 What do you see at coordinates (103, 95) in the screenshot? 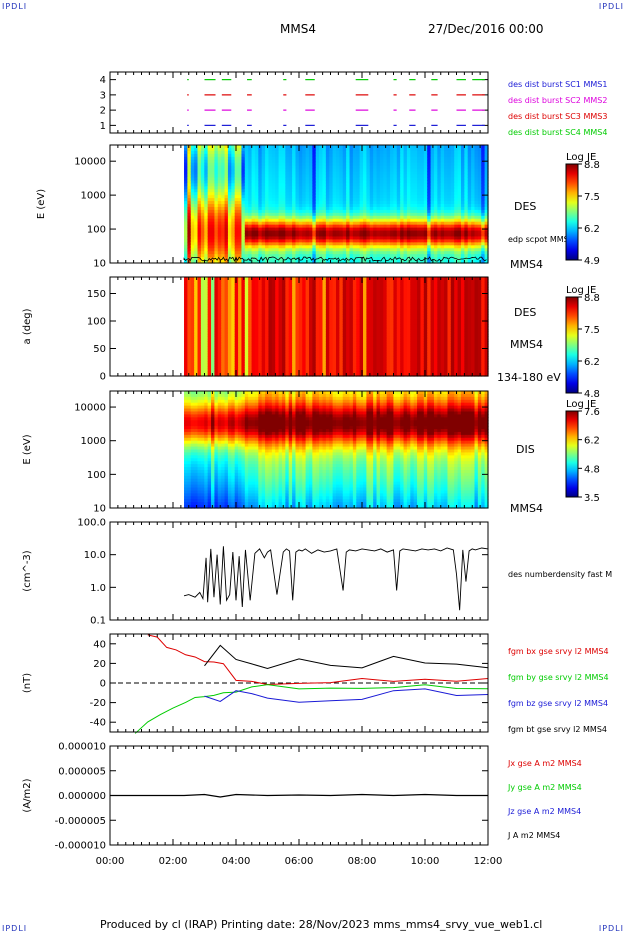
I see `burst-ytick-label: 3` at bounding box center [103, 95].